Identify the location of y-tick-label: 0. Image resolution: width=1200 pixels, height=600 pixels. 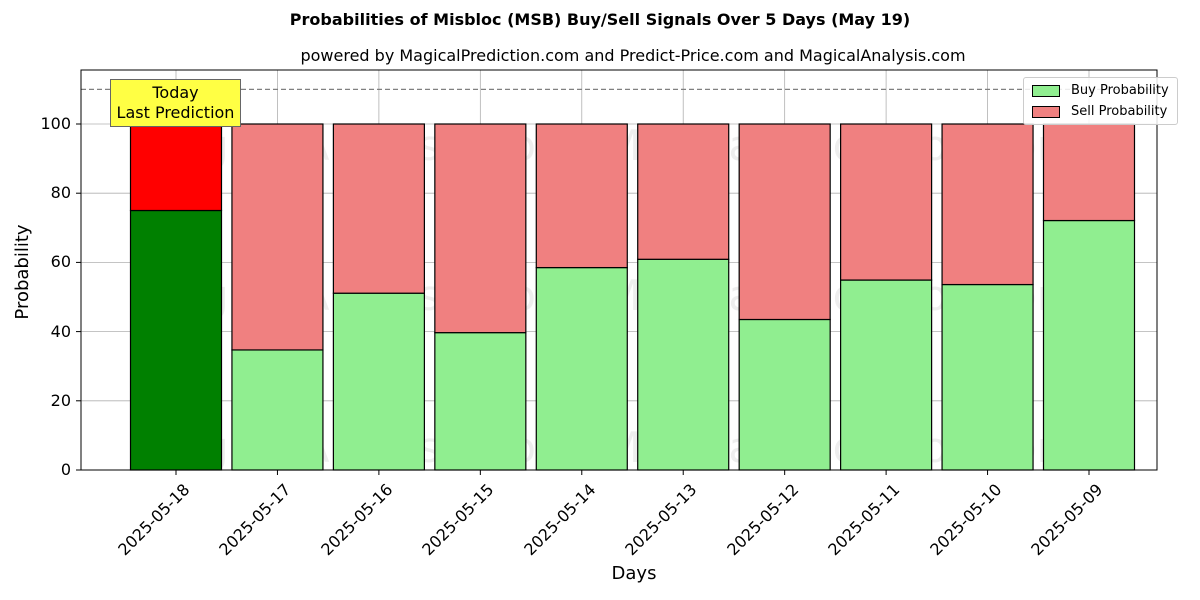
(65, 469).